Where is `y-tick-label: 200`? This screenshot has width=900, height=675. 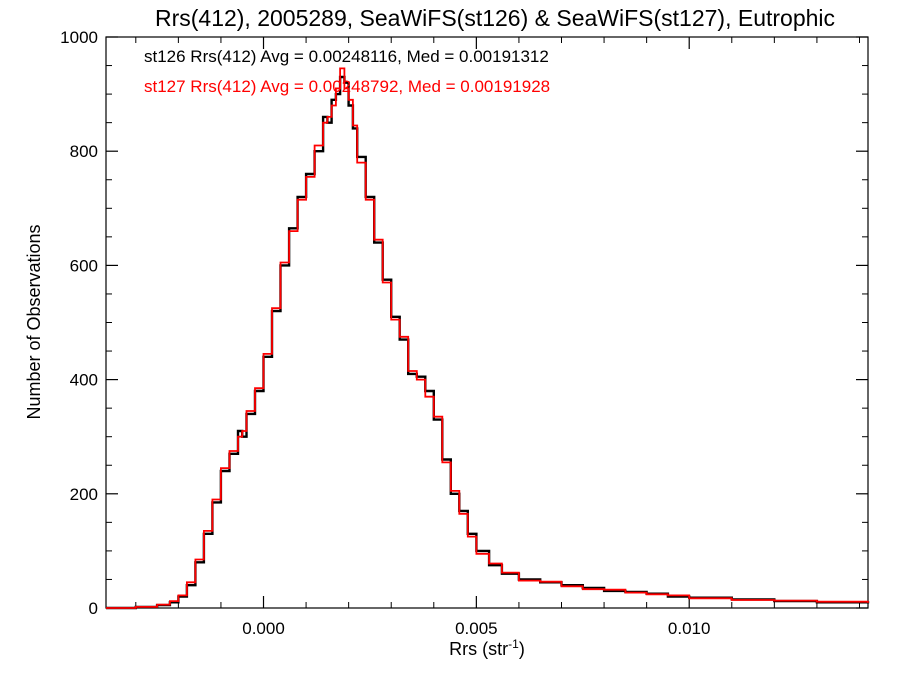 y-tick-label: 200 is located at coordinates (84, 494).